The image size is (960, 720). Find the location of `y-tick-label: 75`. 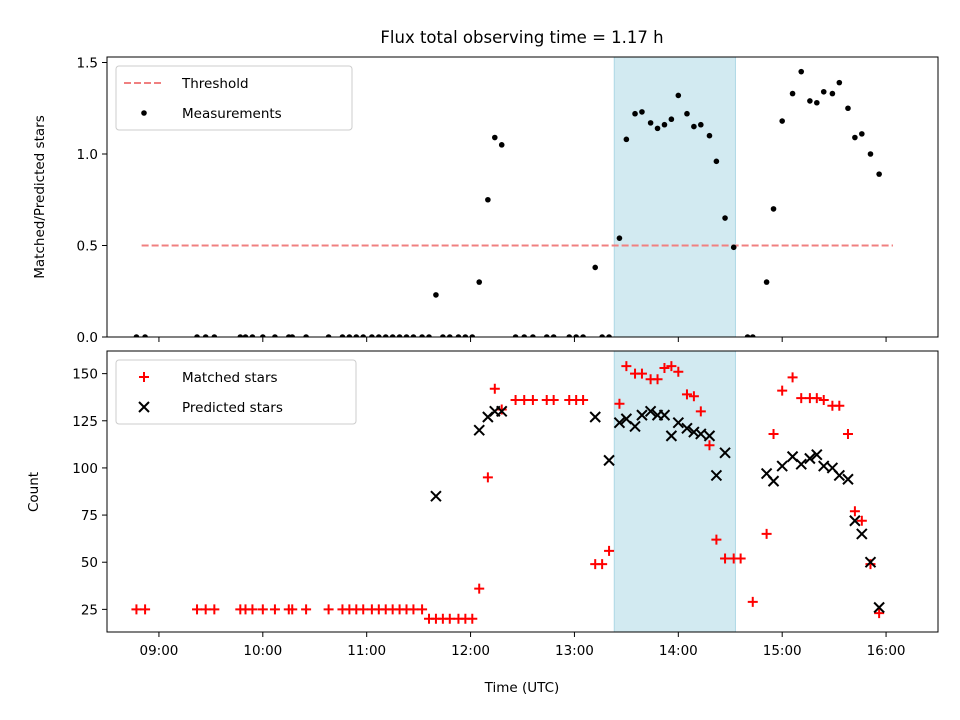

y-tick-label: 75 is located at coordinates (89, 516).